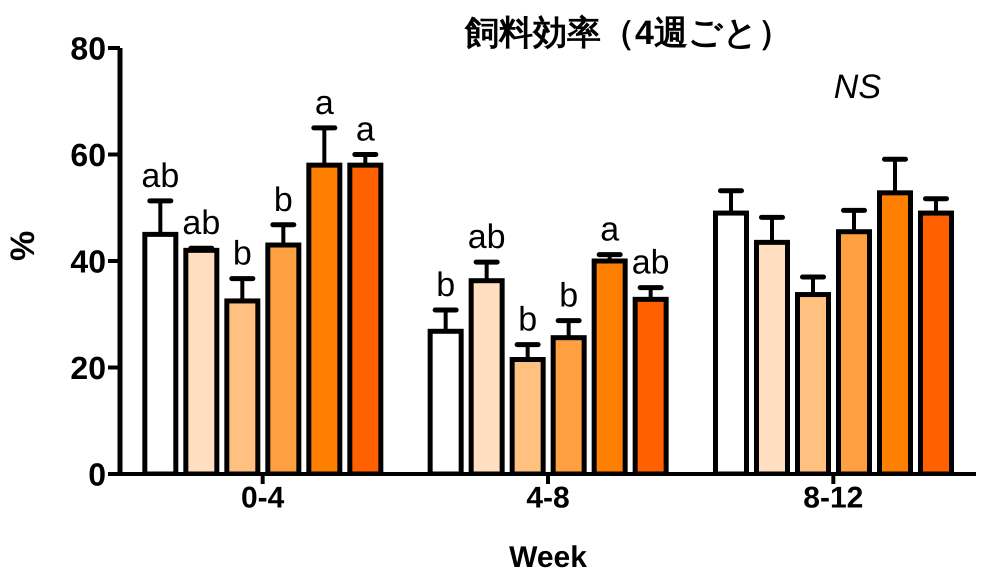  Describe the element at coordinates (628, 33) in the screenshot. I see `chart-title: 飼料効率（4週ごと）` at that location.